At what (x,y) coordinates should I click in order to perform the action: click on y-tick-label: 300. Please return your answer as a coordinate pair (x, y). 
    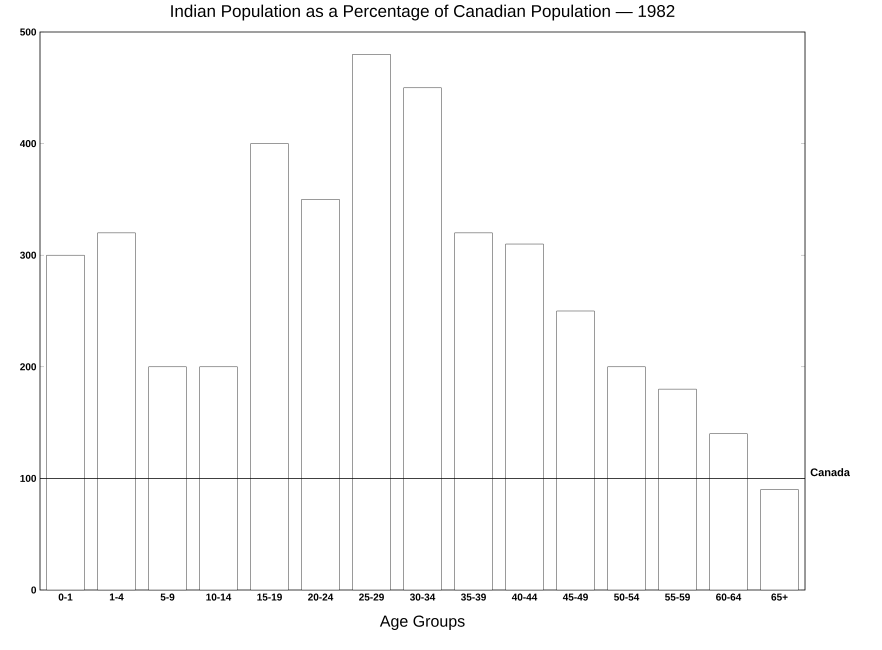
    Looking at the image, I should click on (28, 255).